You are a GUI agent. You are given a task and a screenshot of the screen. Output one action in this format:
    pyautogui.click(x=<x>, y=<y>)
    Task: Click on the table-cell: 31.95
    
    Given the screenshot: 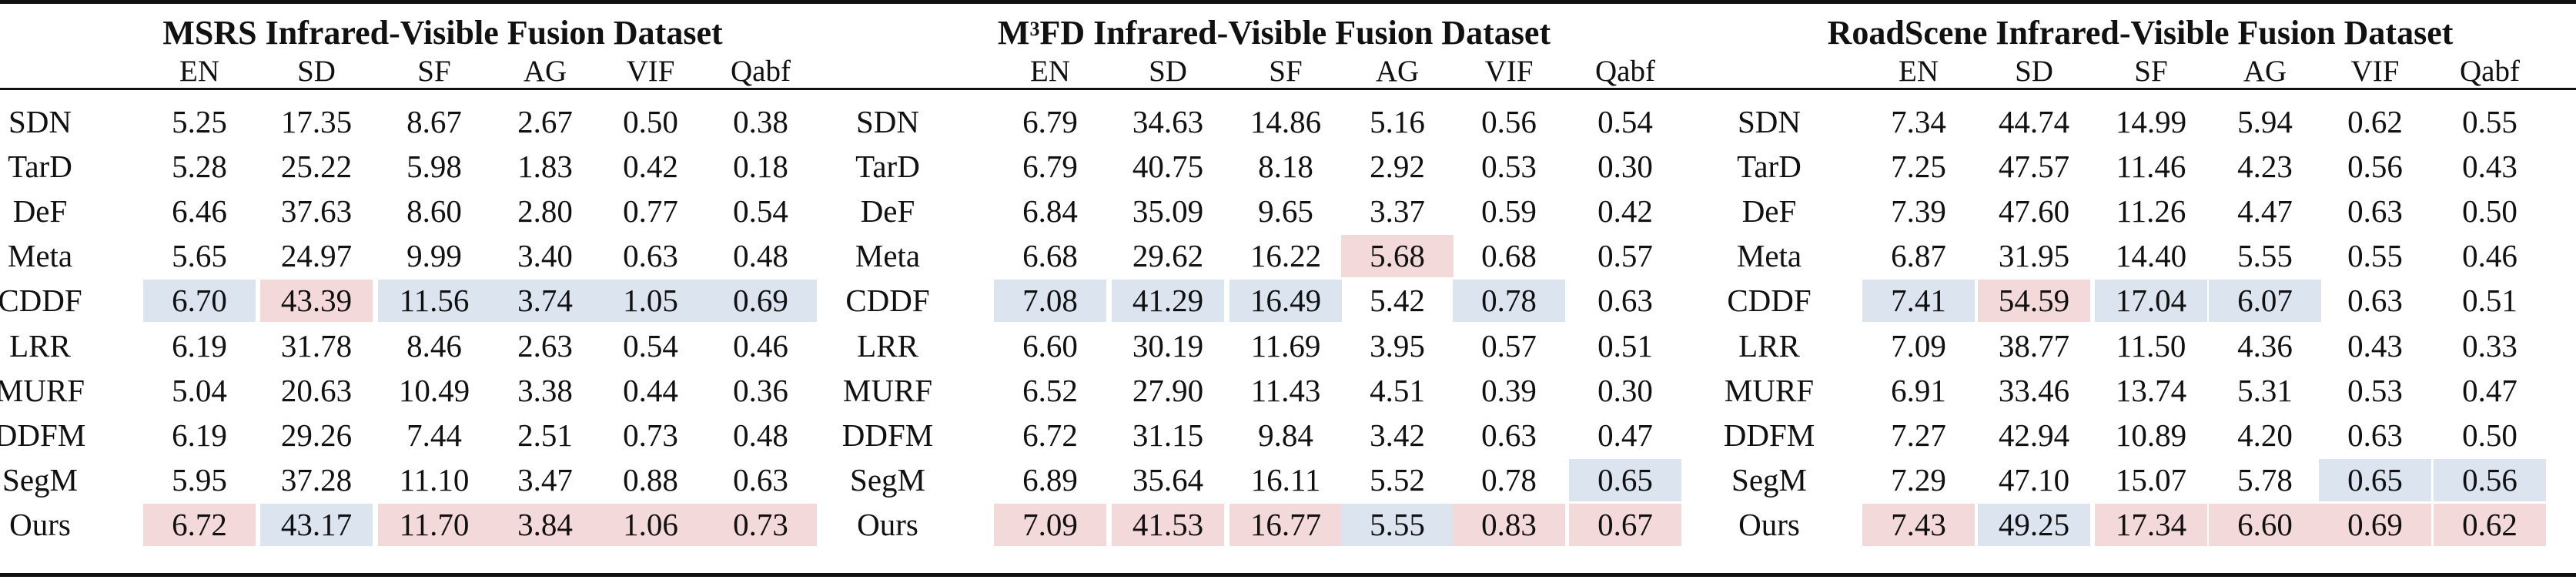 What is the action you would take?
    pyautogui.click(x=2034, y=256)
    